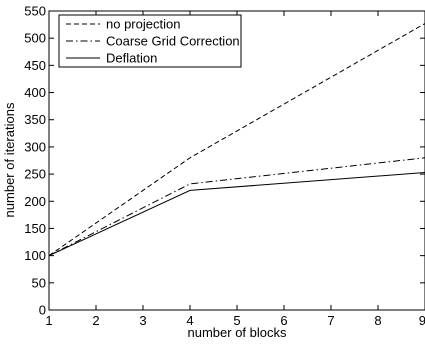  What do you see at coordinates (39, 282) in the screenshot?
I see `y-tick-label: 50` at bounding box center [39, 282].